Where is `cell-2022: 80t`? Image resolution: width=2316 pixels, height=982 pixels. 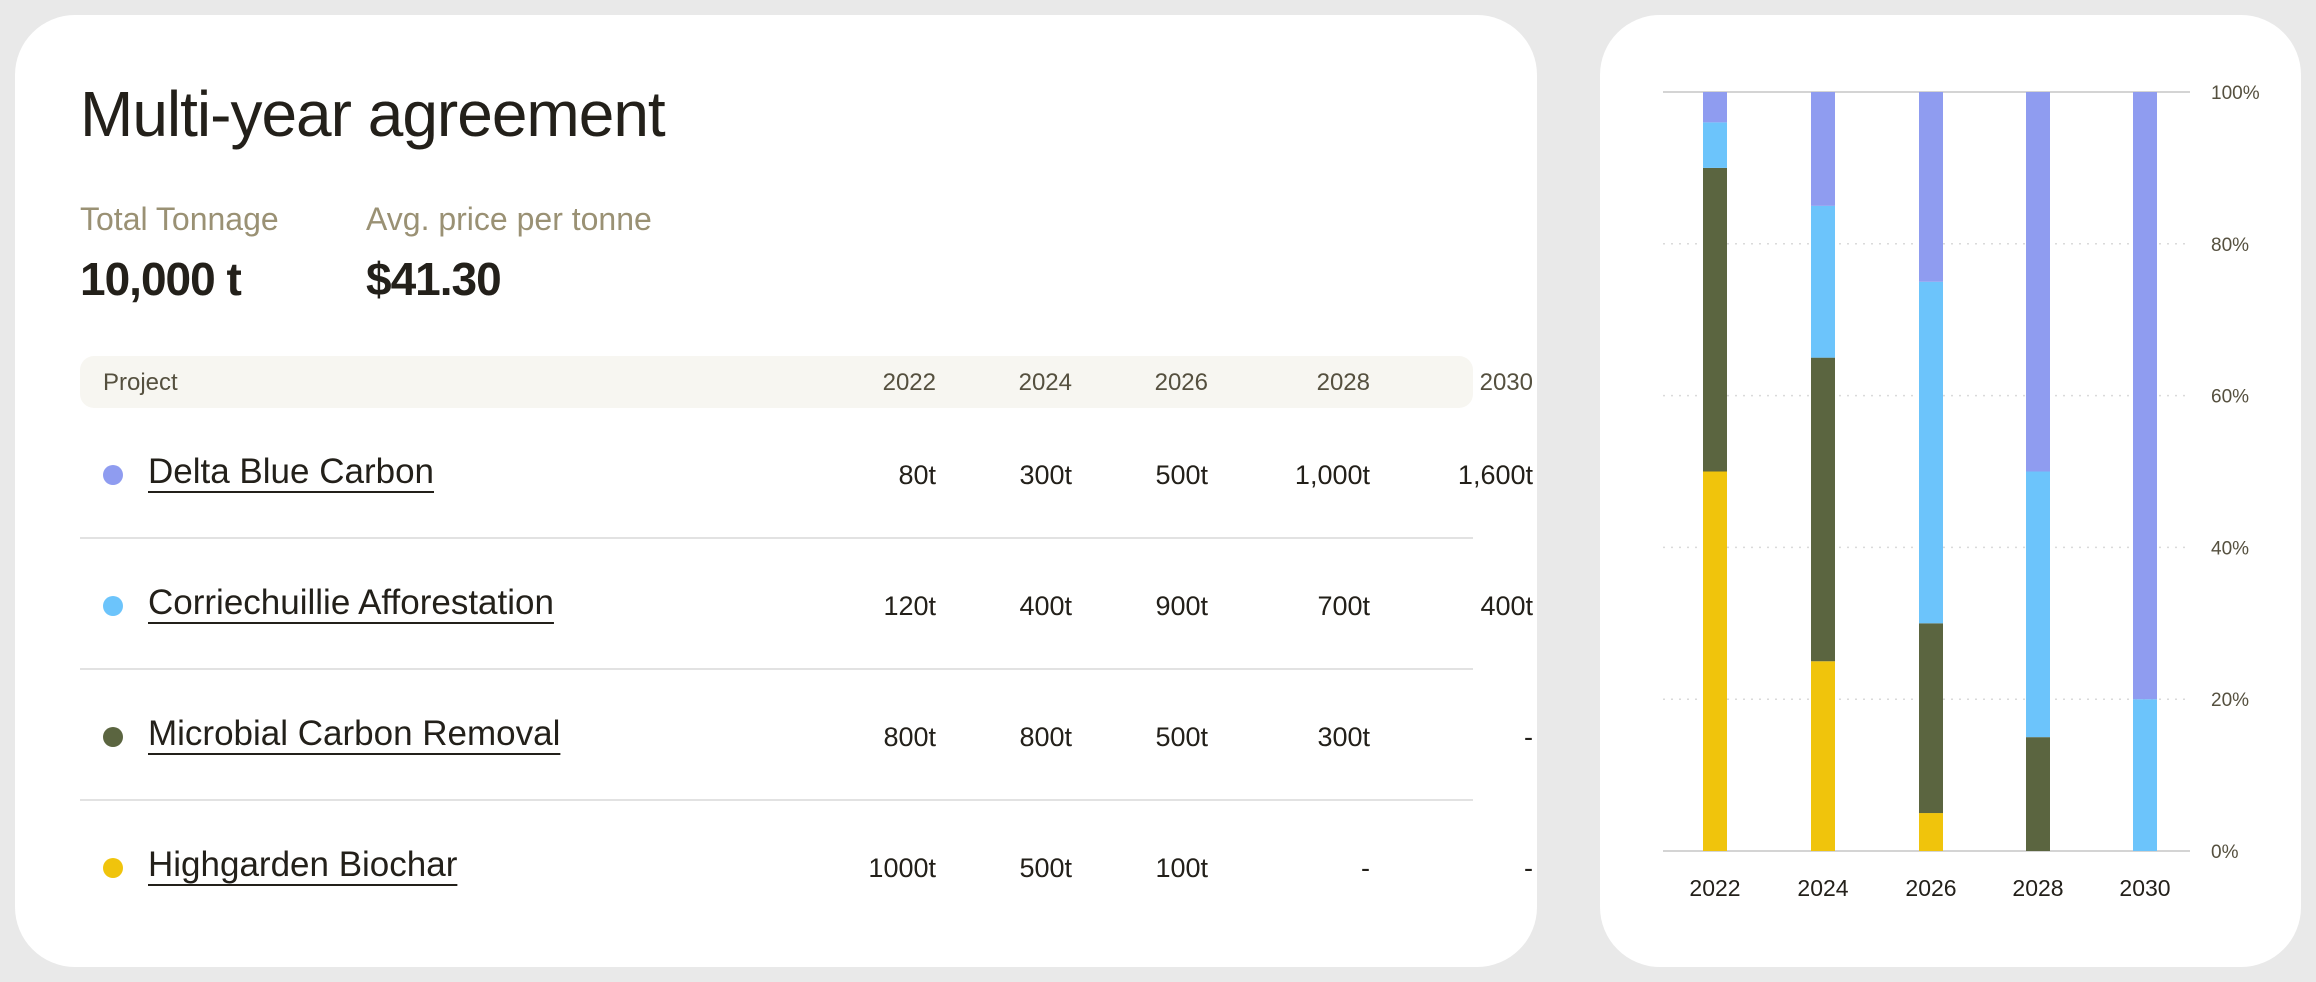 cell-2022: 80t is located at coordinates (917, 475).